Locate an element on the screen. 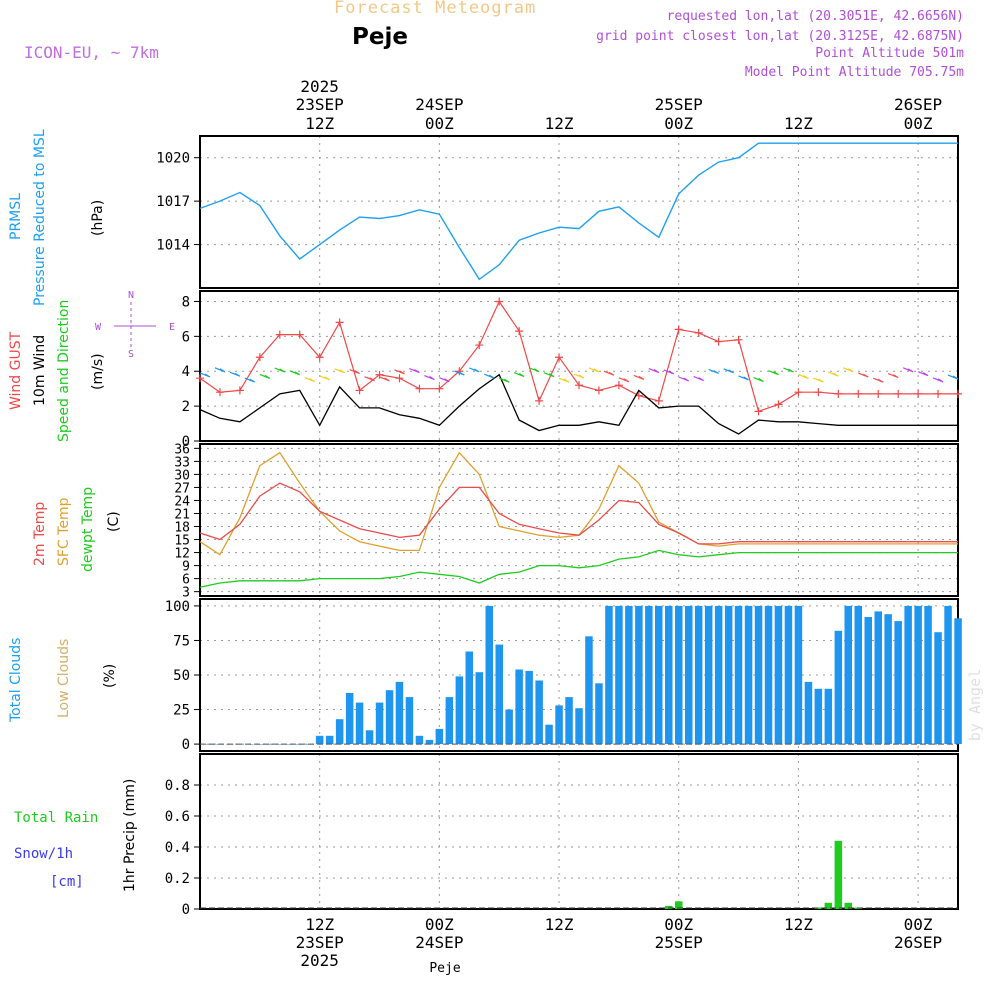 This screenshot has height=1000, width=1000. ytick-label: 15 is located at coordinates (182, 541).